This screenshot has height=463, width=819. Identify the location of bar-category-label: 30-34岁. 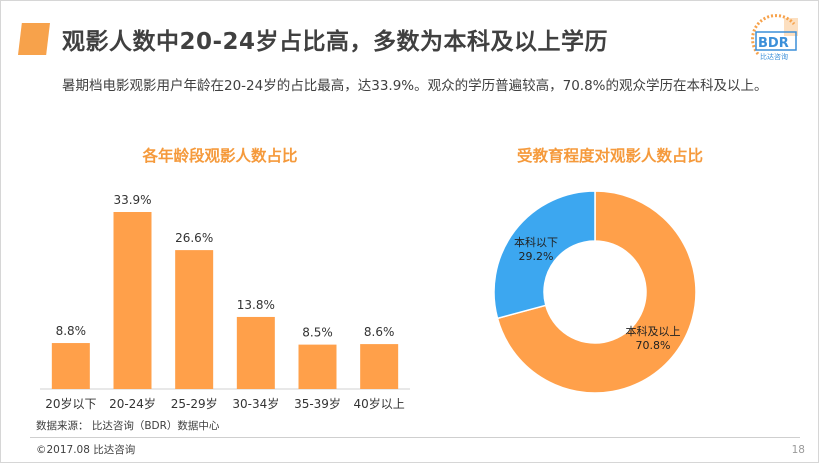
(255, 403).